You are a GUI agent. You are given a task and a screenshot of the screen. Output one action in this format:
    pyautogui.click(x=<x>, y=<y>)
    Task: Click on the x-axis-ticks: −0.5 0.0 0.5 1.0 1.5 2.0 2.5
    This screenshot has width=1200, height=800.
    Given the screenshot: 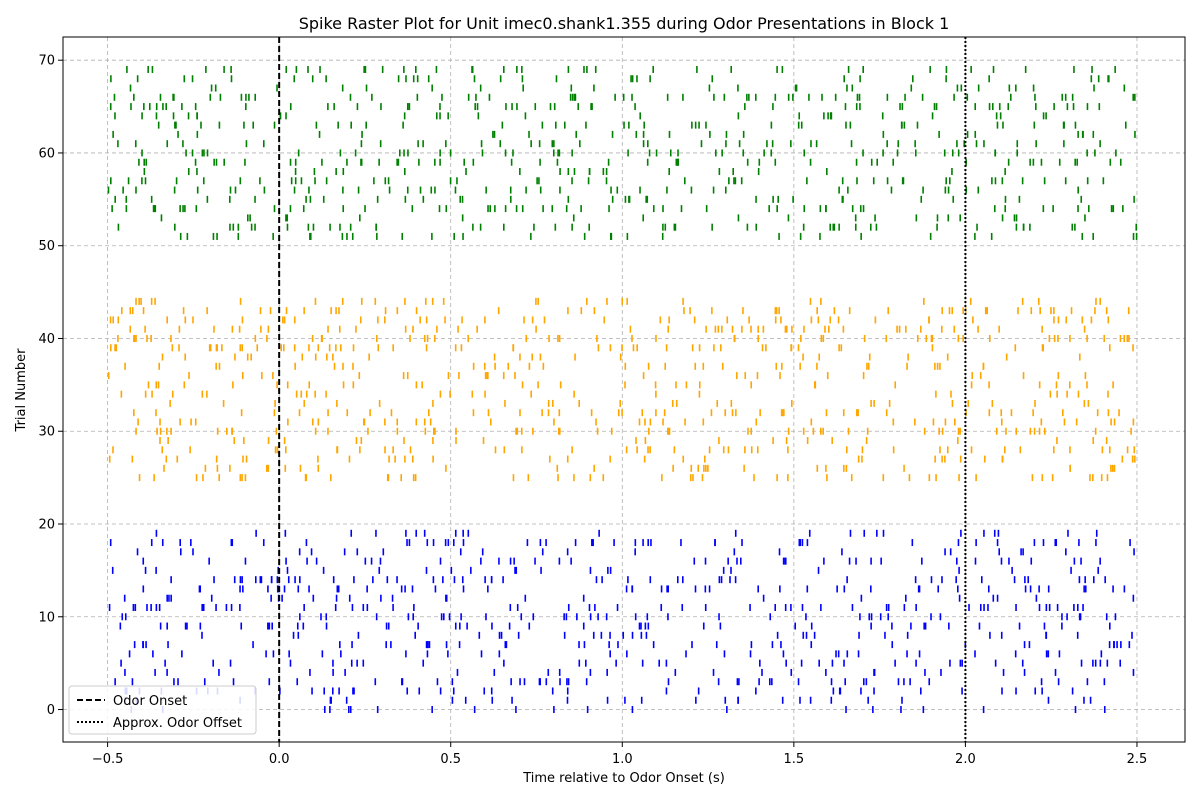 What is the action you would take?
    pyautogui.click(x=619, y=754)
    